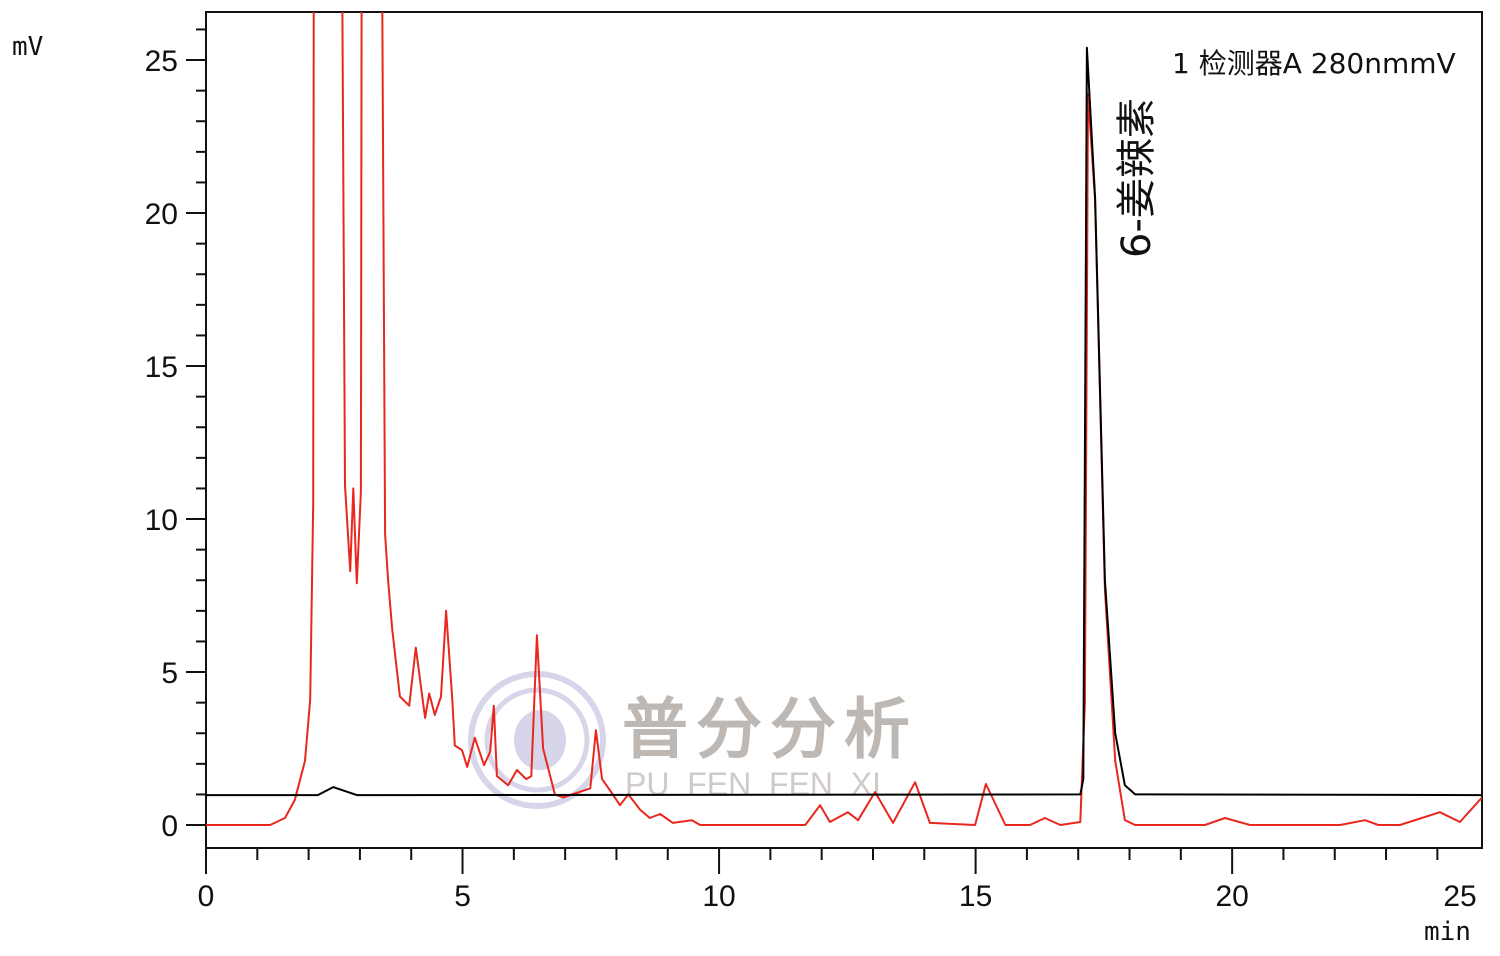 Image resolution: width=1500 pixels, height=956 pixels. I want to click on x-tick-label: 20, so click(1231, 896).